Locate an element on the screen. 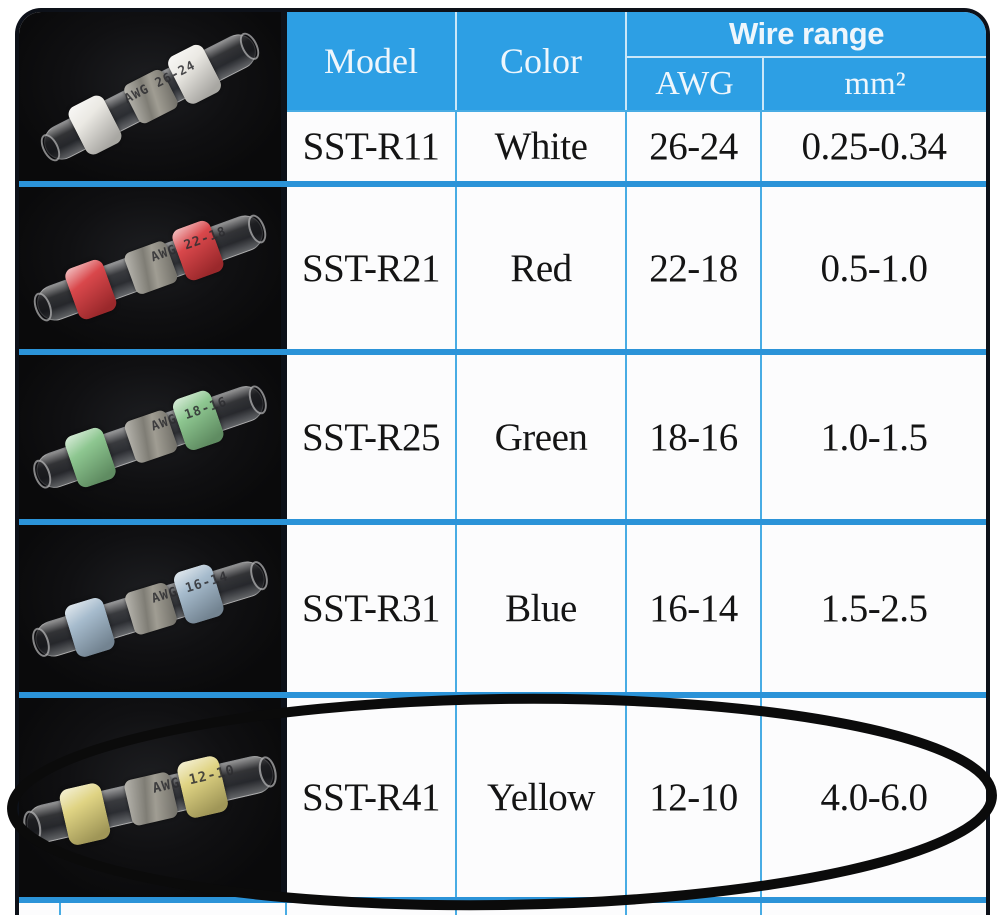 The height and width of the screenshot is (915, 1000). header-mm2: mm² is located at coordinates (874, 84).